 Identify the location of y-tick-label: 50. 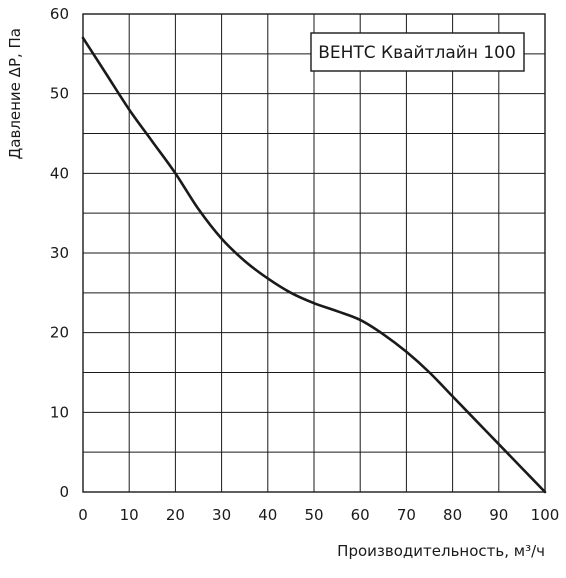
(59, 94).